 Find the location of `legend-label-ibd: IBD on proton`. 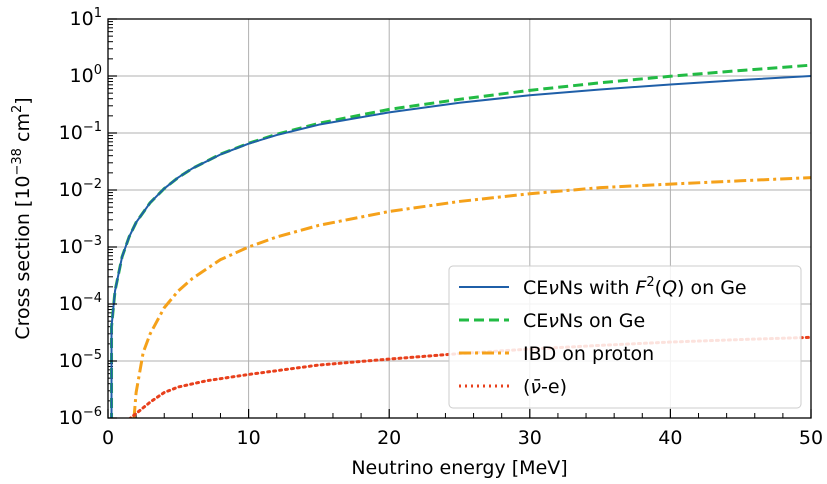

legend-label-ibd: IBD on proton is located at coordinates (588, 354).